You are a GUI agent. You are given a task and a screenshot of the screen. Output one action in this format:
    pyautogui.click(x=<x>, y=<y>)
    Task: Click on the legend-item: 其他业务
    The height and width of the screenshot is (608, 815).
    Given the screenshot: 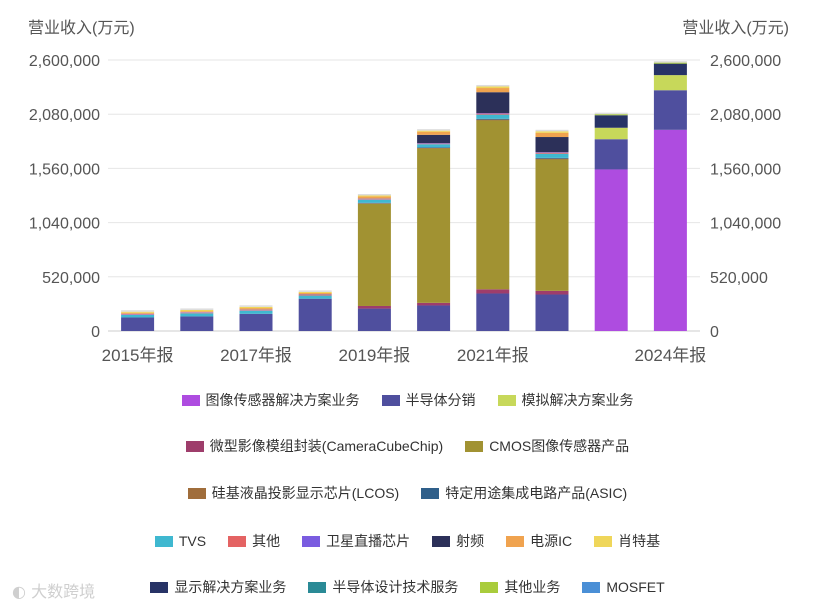 What is the action you would take?
    pyautogui.click(x=520, y=587)
    